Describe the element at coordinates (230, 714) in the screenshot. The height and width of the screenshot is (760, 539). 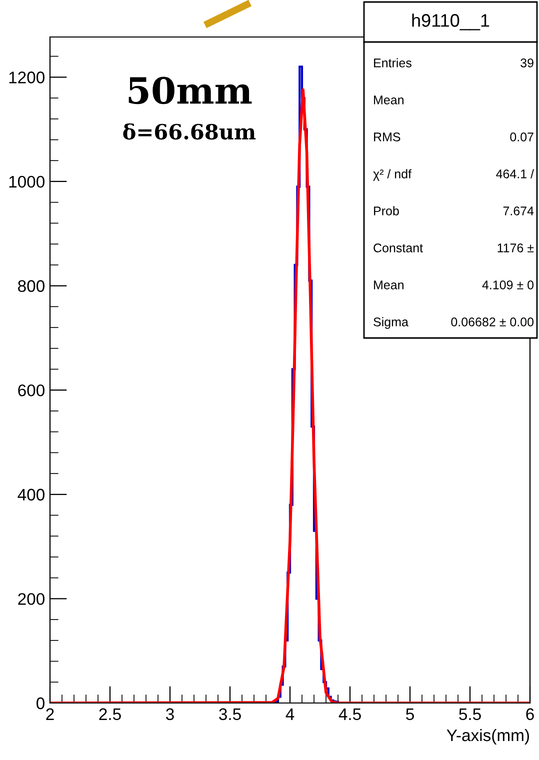
I see `x-tick-label: 3.5` at that location.